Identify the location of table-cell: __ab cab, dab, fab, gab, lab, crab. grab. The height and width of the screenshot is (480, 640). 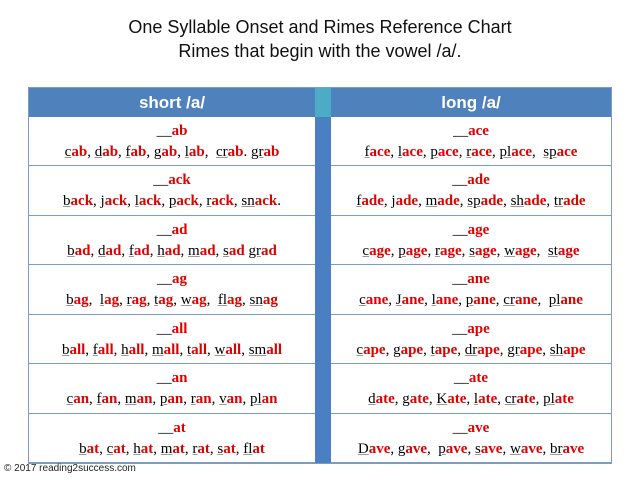
(172, 142).